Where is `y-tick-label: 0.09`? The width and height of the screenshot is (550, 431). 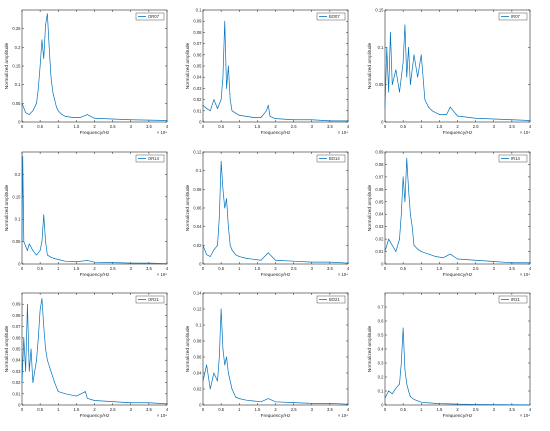 y-tick-label: 0.09 is located at coordinates (16, 304).